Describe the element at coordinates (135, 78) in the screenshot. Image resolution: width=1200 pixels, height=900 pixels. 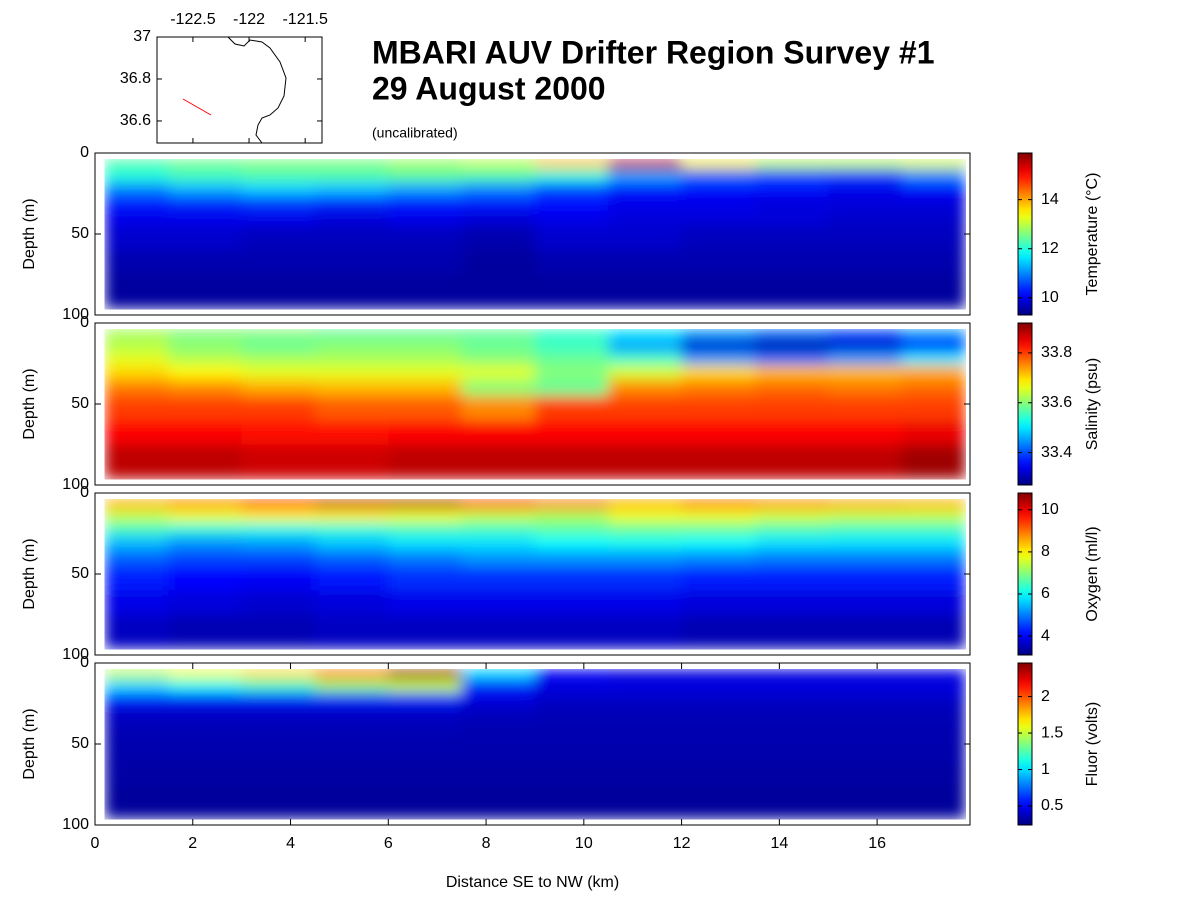
I see `map-y-tick-label: 36.8` at that location.